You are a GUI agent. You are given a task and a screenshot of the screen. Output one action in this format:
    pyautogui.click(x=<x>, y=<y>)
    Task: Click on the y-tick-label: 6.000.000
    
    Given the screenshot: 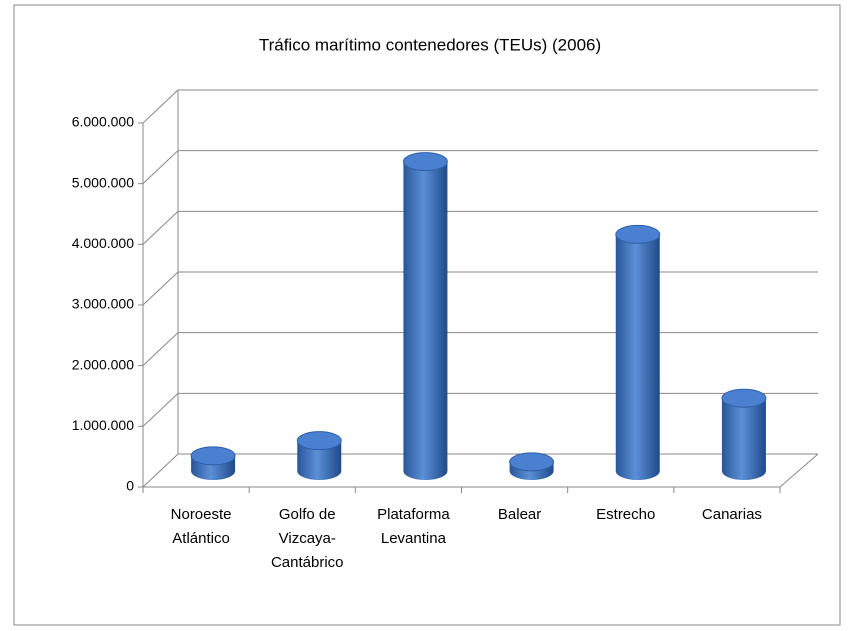 What is the action you would take?
    pyautogui.click(x=103, y=122)
    